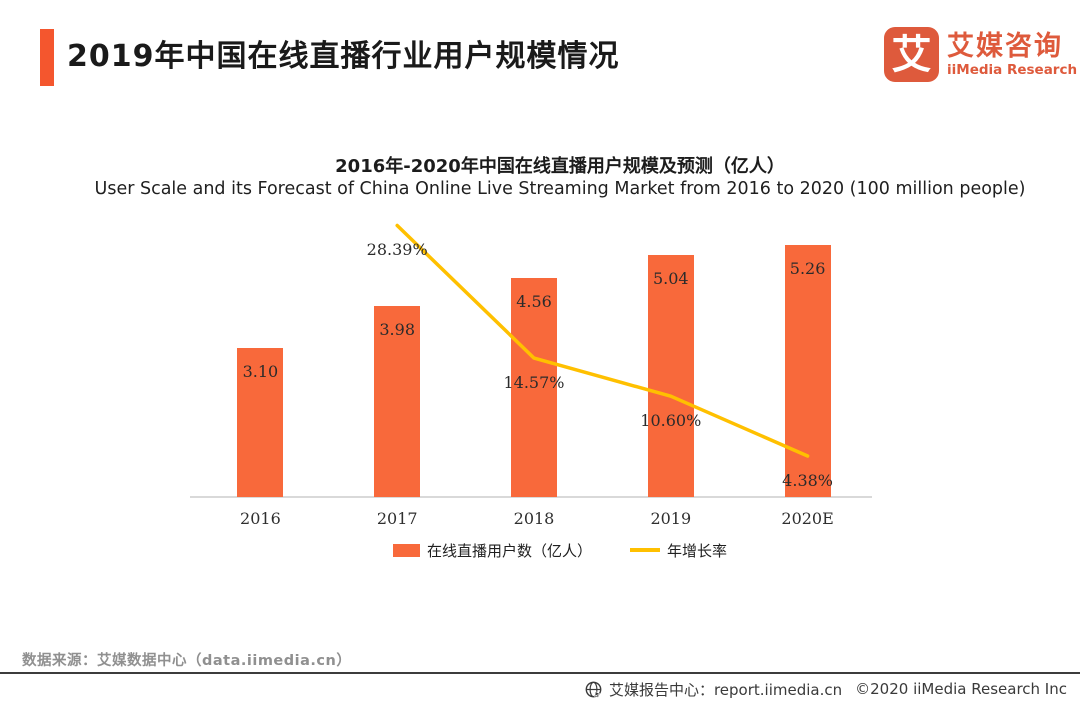  Describe the element at coordinates (602, 340) in the screenshot. I see `growth-line` at that location.